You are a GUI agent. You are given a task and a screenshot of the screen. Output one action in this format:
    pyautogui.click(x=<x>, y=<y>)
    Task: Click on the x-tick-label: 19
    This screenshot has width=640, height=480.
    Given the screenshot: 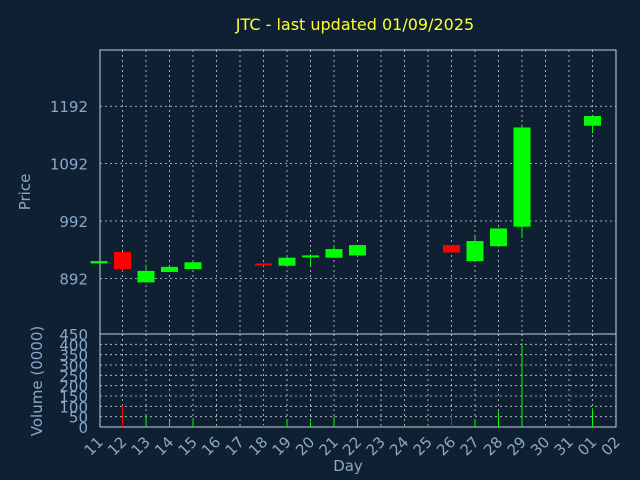 What is the action you would take?
    pyautogui.click(x=282, y=446)
    